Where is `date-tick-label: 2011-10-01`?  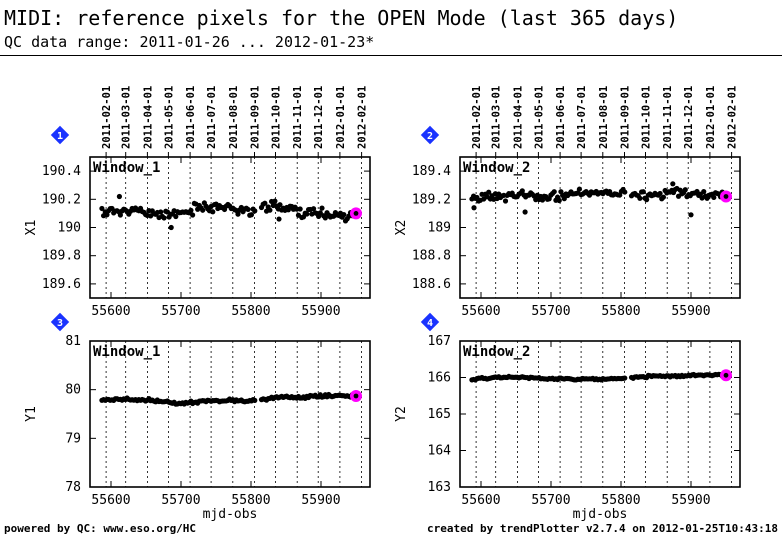
date-tick-label: 2011-10-01 is located at coordinates (277, 117).